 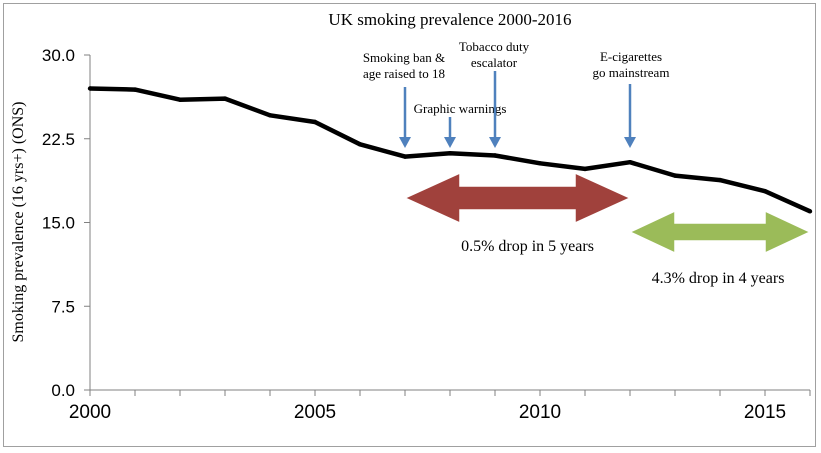 What do you see at coordinates (90, 412) in the screenshot?
I see `x-tick-label: 2000` at bounding box center [90, 412].